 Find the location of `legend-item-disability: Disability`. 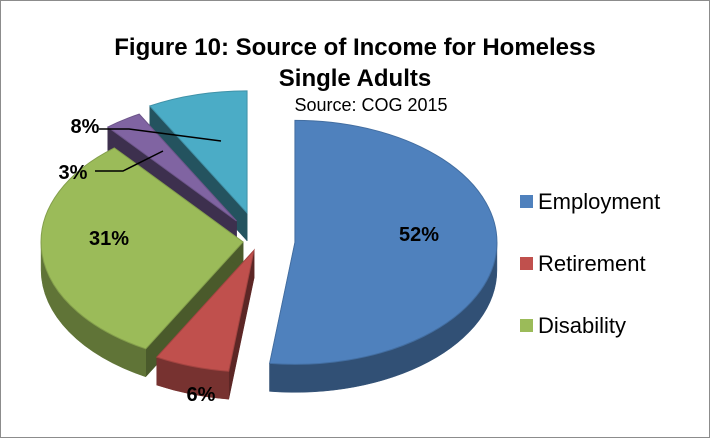

legend-item-disability: Disability is located at coordinates (573, 325).